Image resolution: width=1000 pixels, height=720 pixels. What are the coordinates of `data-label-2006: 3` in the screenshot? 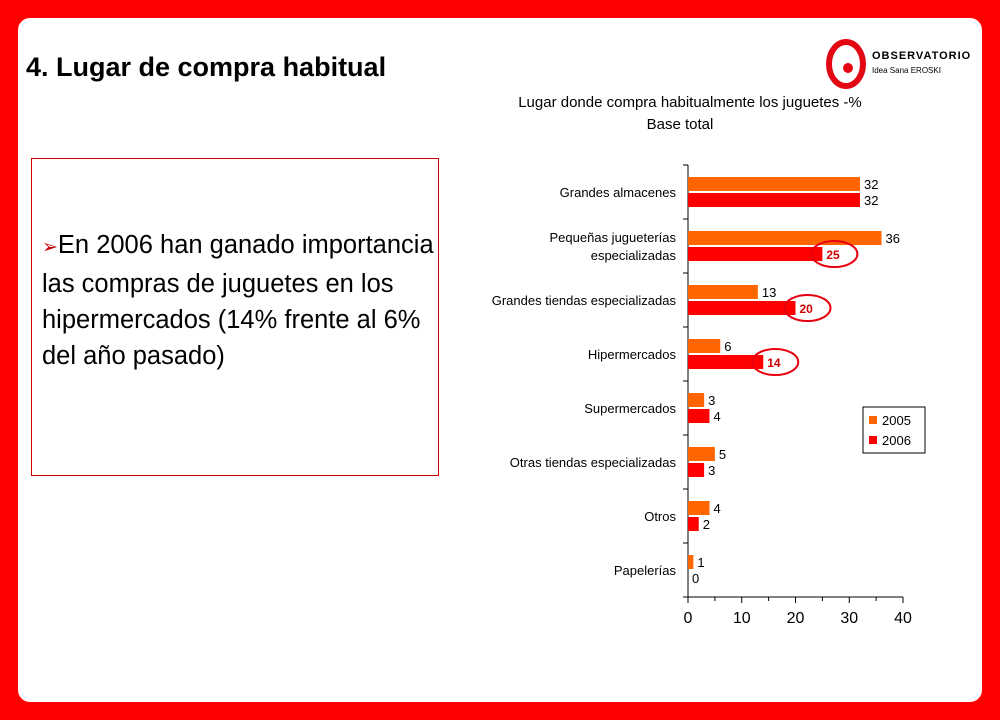 It's located at (711, 470).